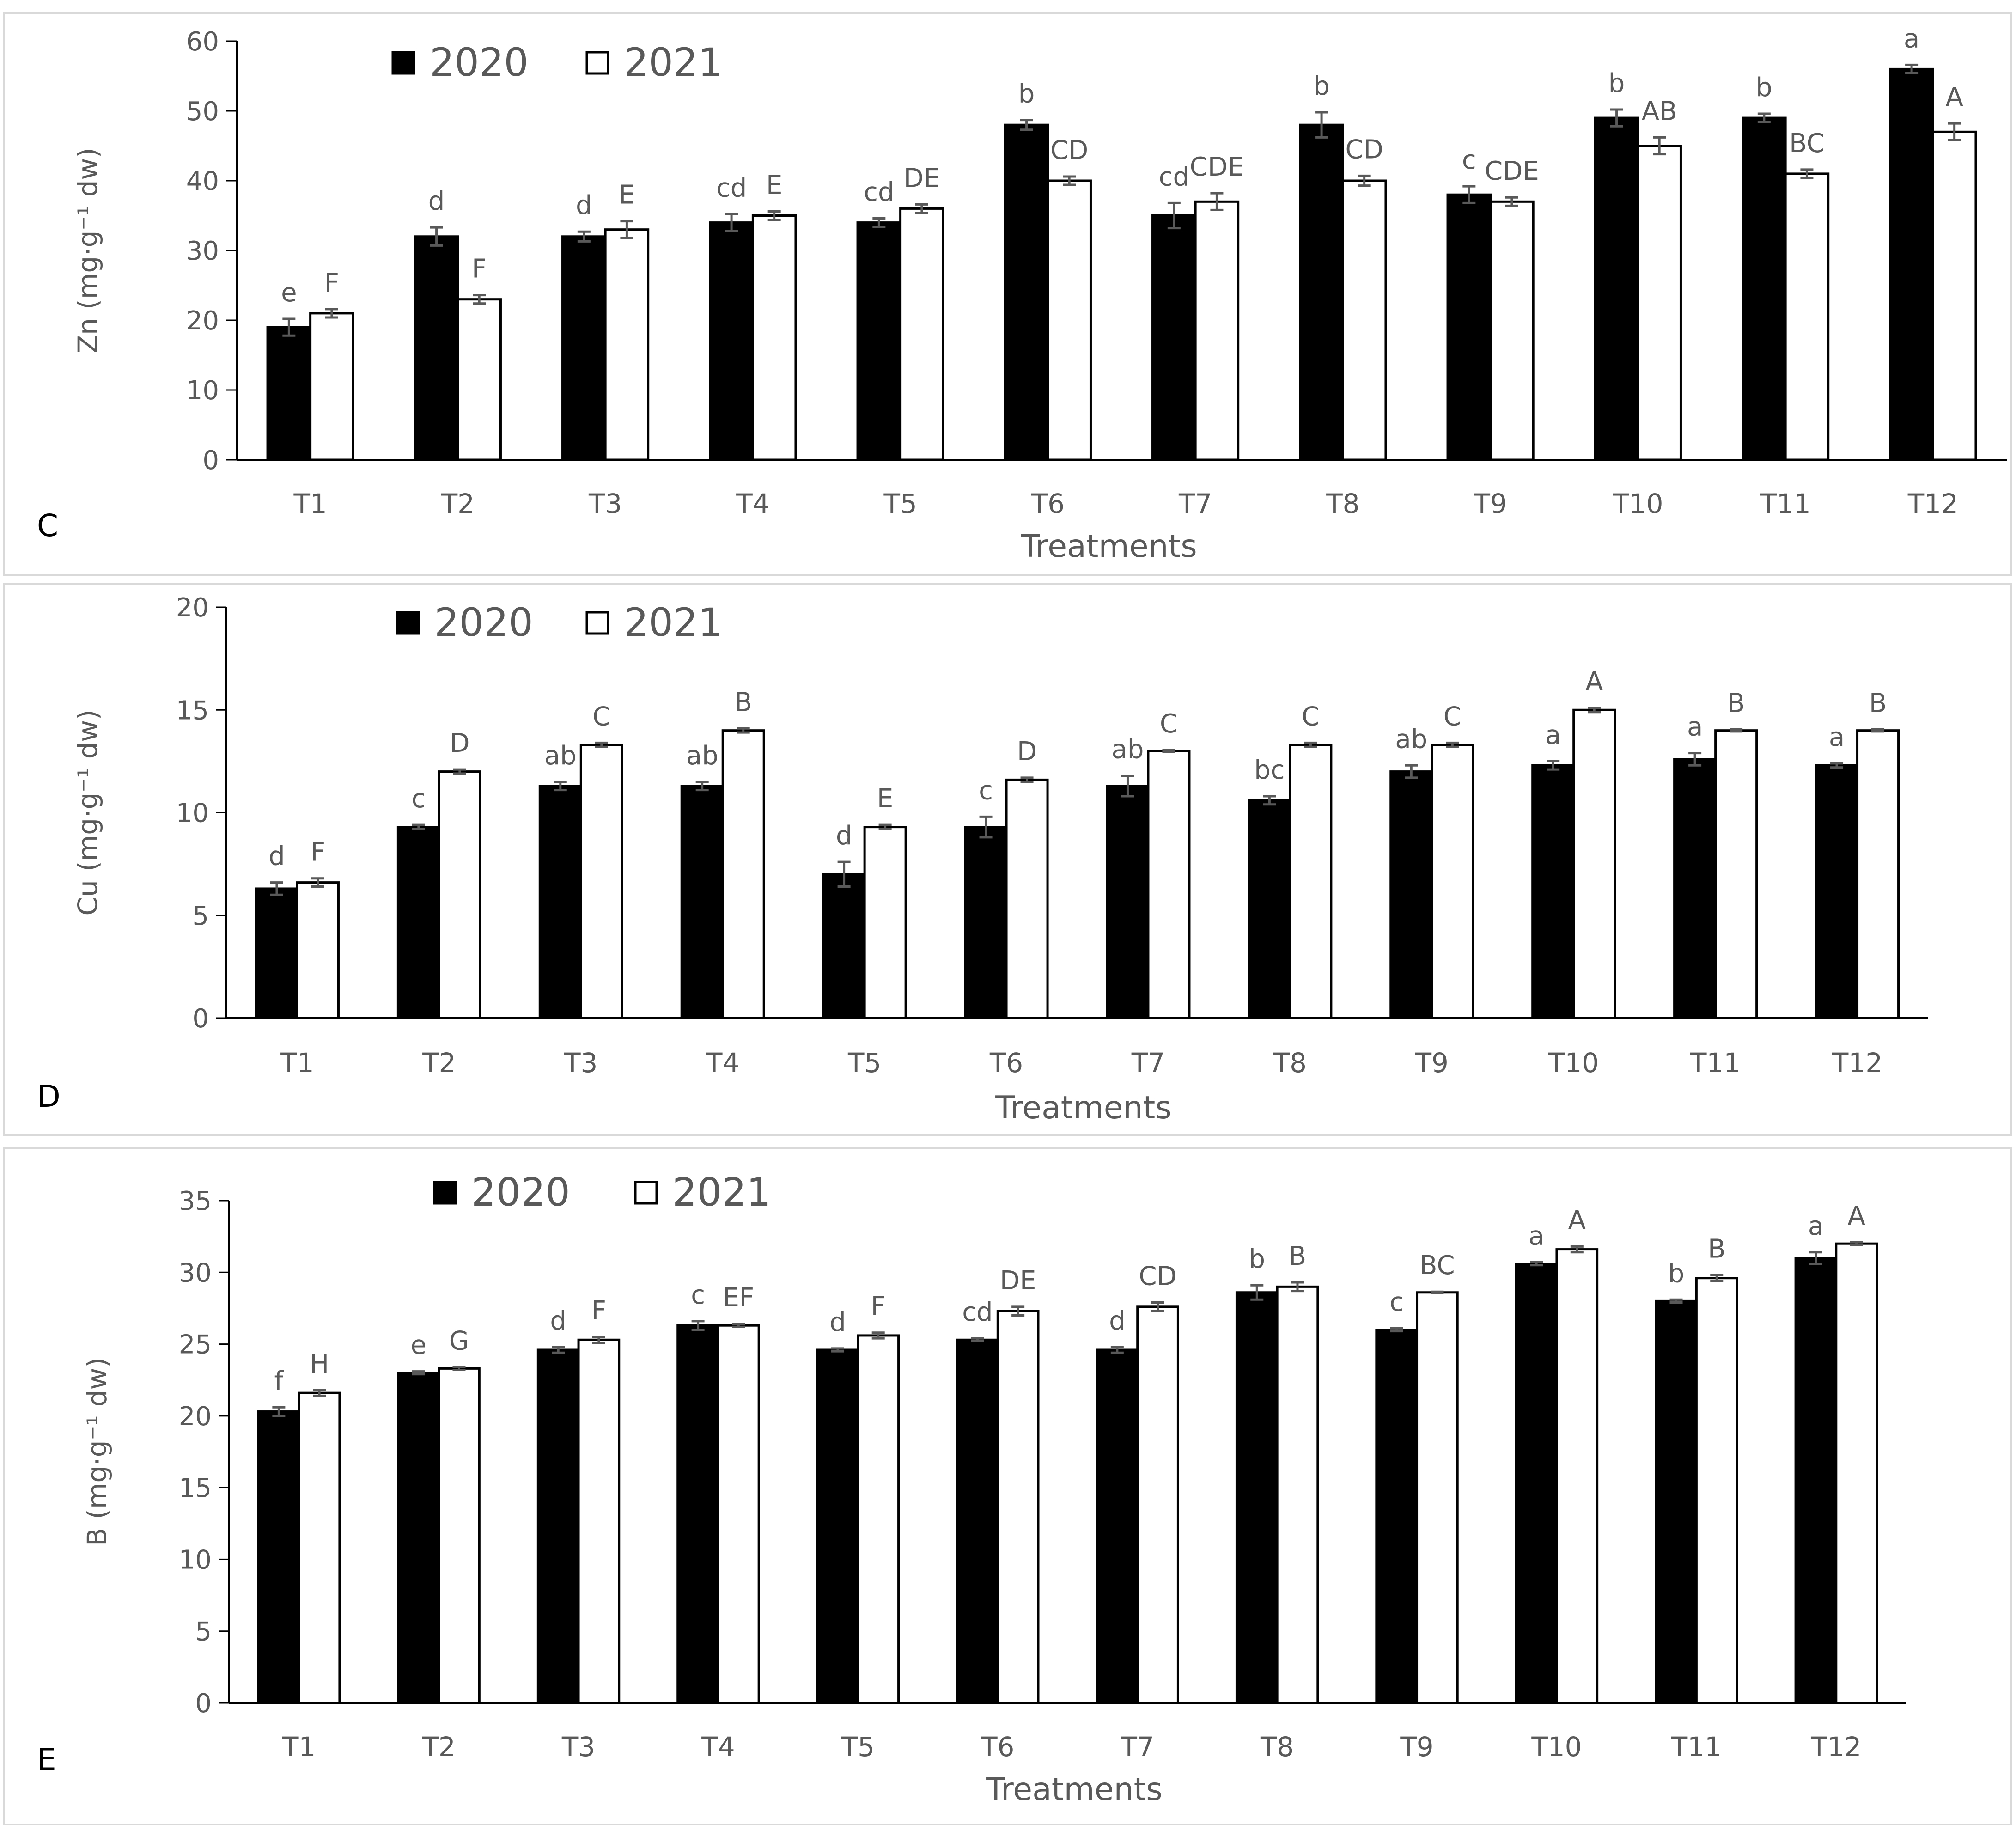 This screenshot has height=1830, width=2016. I want to click on significance-letter: D, so click(459, 743).